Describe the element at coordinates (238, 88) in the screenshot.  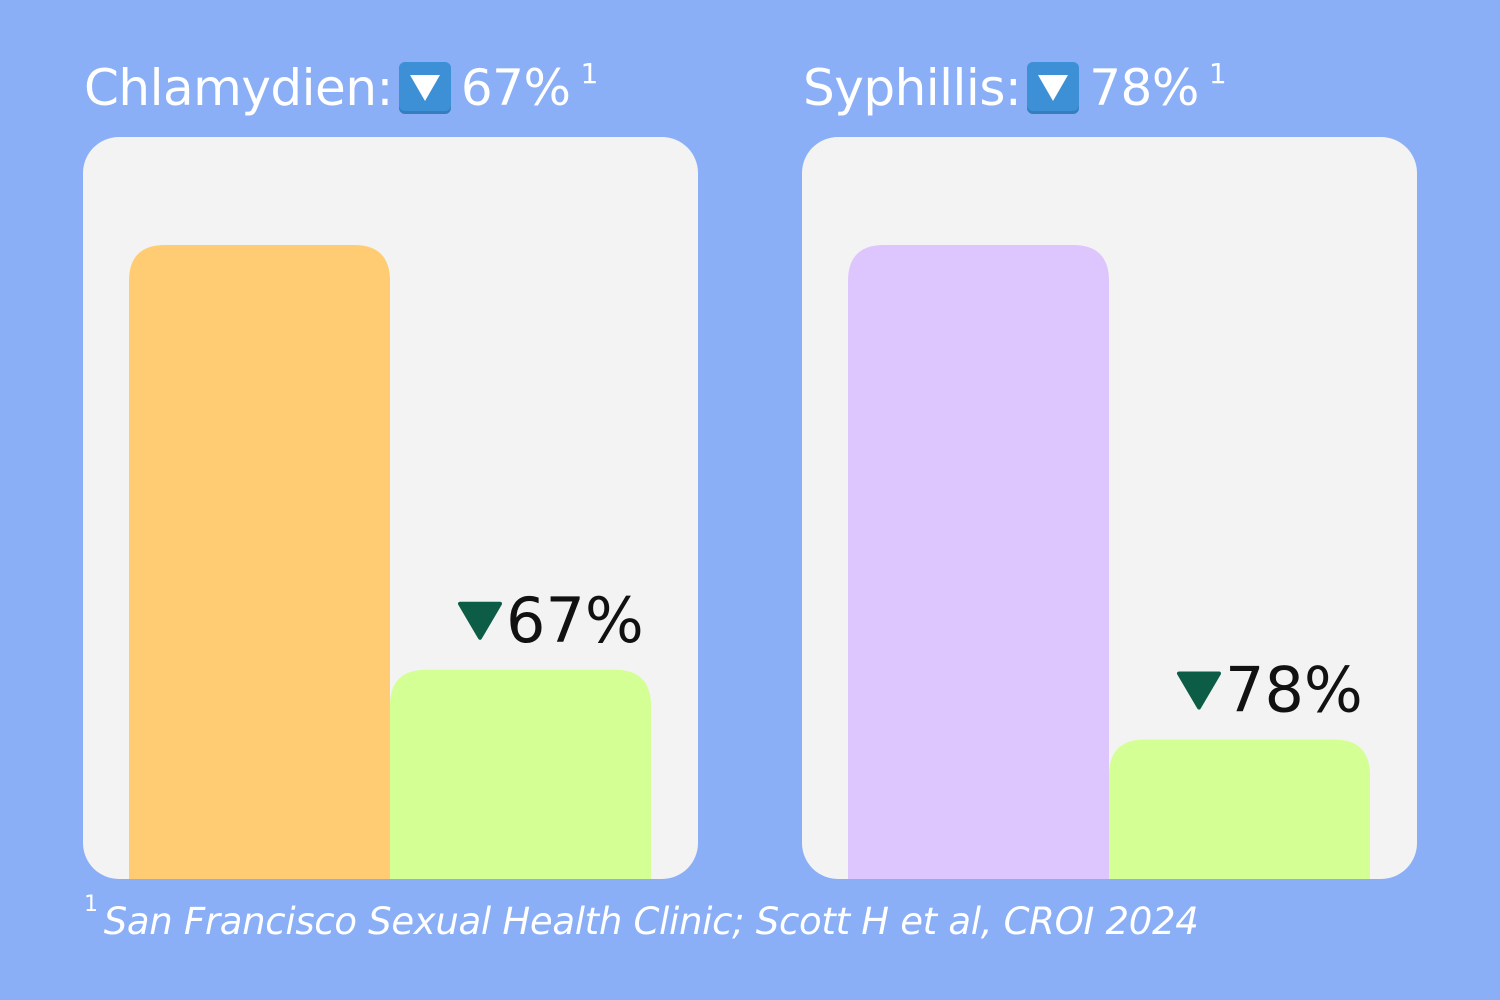
I see `panel-title-label: Chlamydien:` at that location.